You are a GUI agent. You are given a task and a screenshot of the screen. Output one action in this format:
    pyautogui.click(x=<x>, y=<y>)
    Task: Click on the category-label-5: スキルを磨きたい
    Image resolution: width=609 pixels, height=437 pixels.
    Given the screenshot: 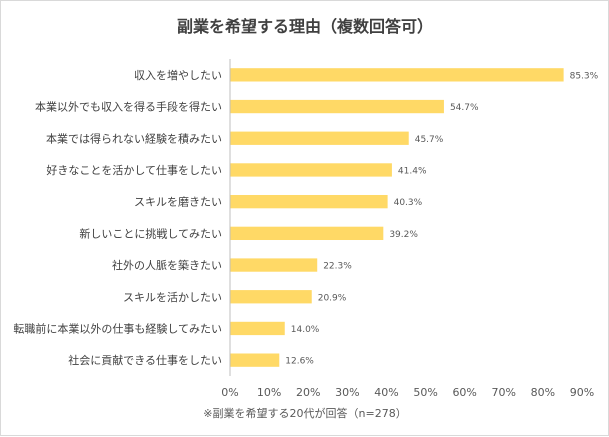 What is the action you would take?
    pyautogui.click(x=178, y=202)
    